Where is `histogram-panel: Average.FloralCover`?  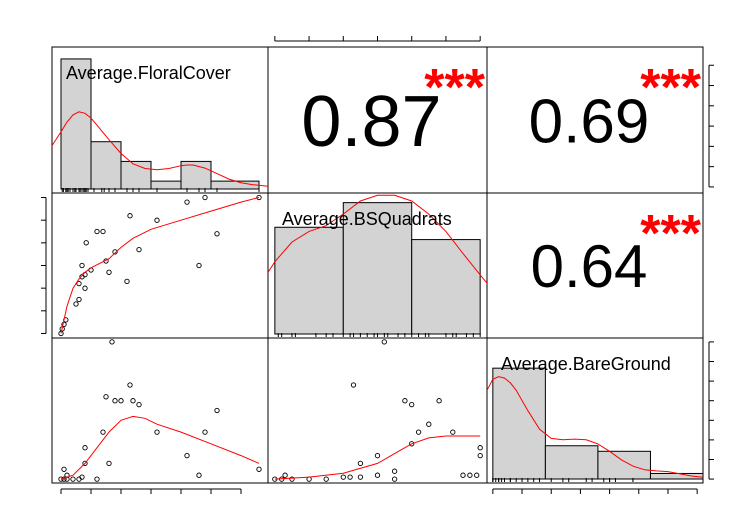
histogram-panel: Average.FloralCover is located at coordinates (160, 125).